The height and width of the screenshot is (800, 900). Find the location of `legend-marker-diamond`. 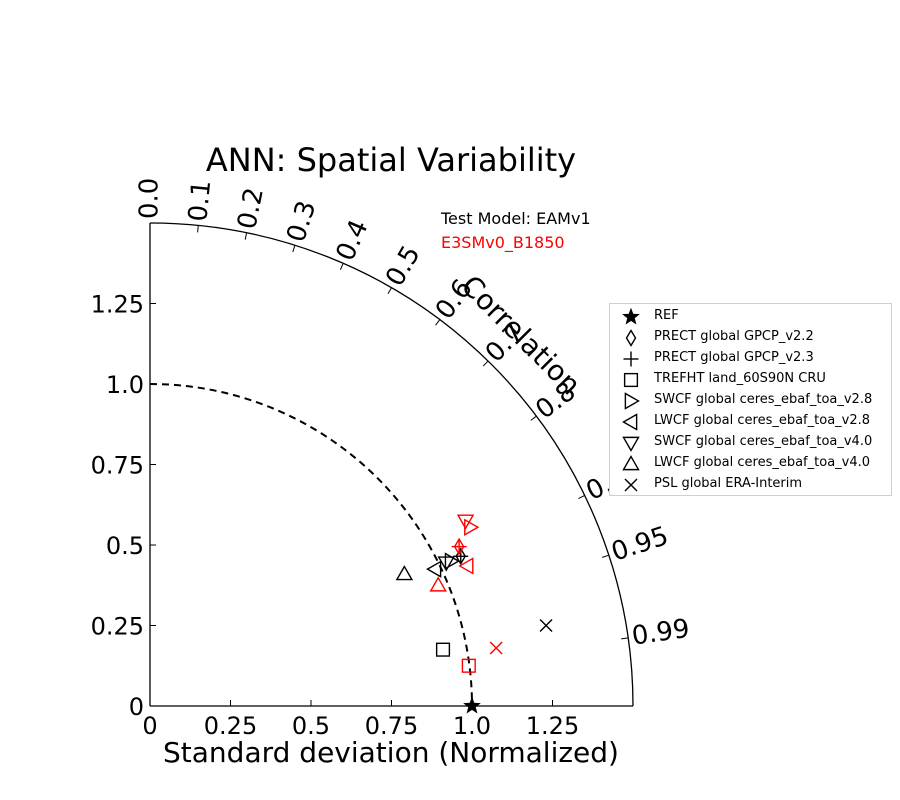

legend-marker-diamond is located at coordinates (631, 338).